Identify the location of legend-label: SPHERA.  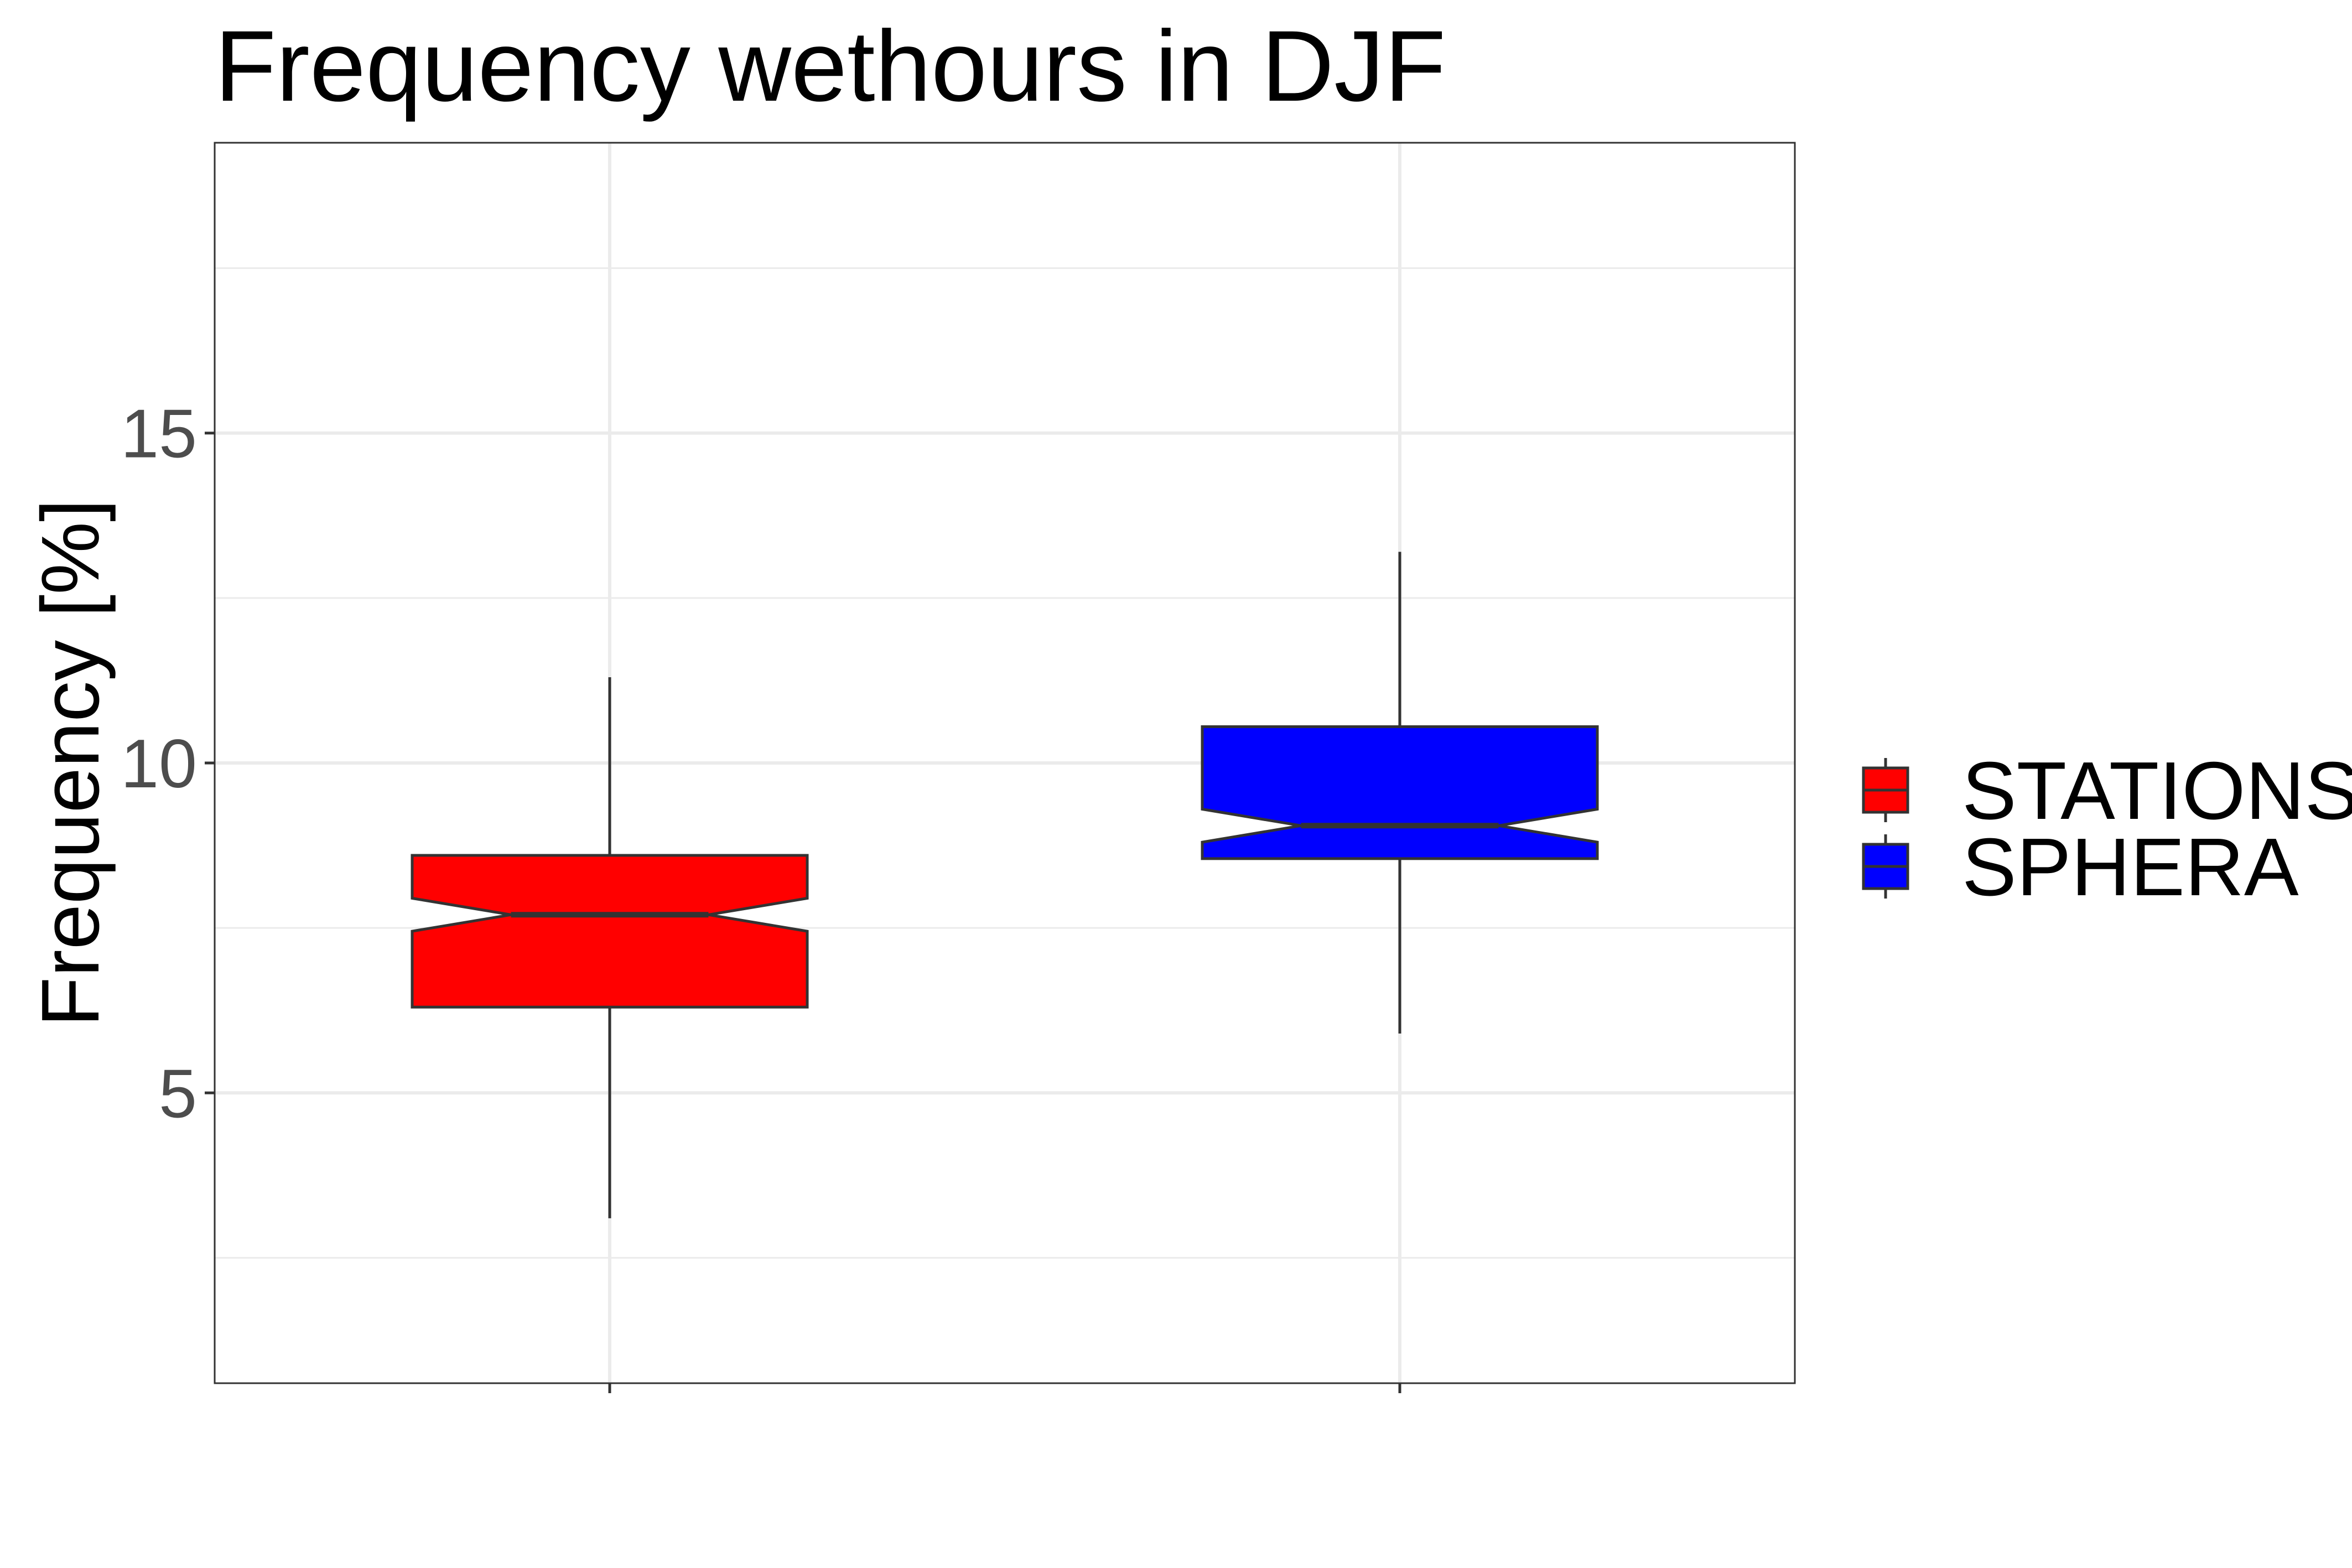
(2130, 868).